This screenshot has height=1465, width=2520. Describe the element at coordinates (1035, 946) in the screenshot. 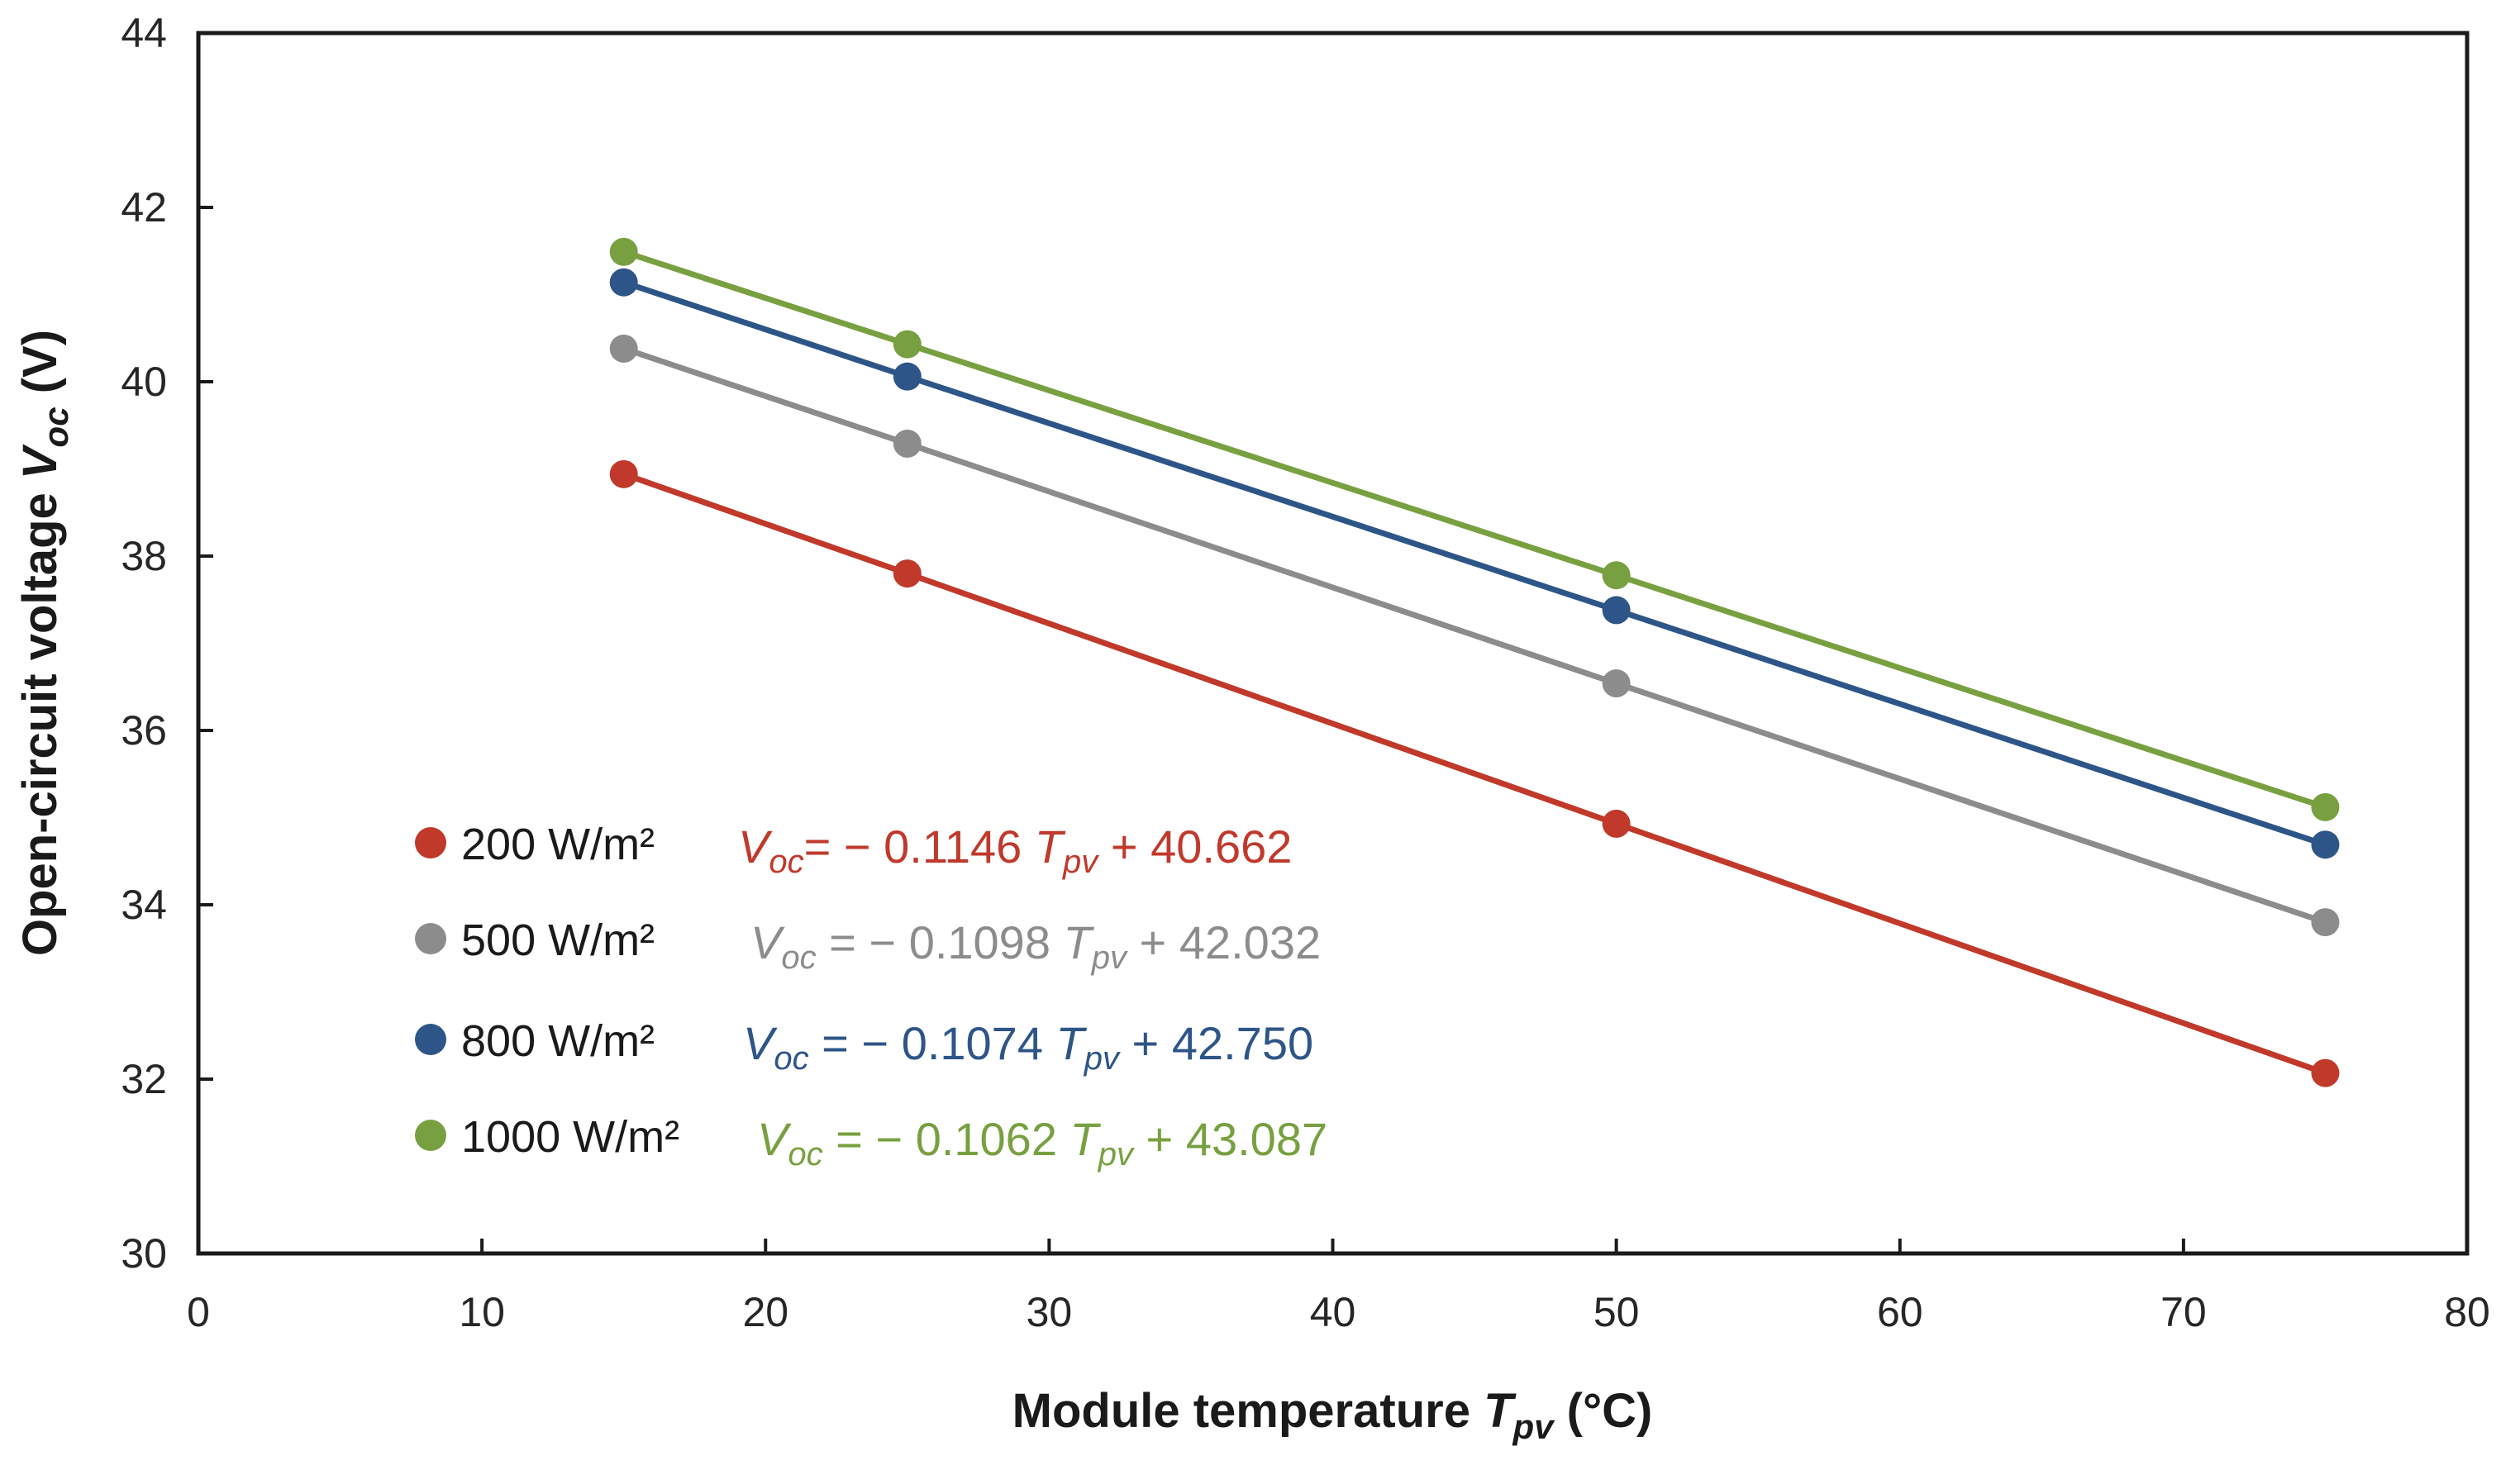

I see `trendline-equation: Voc = − 0.1098 Tpv + 42.032` at that location.